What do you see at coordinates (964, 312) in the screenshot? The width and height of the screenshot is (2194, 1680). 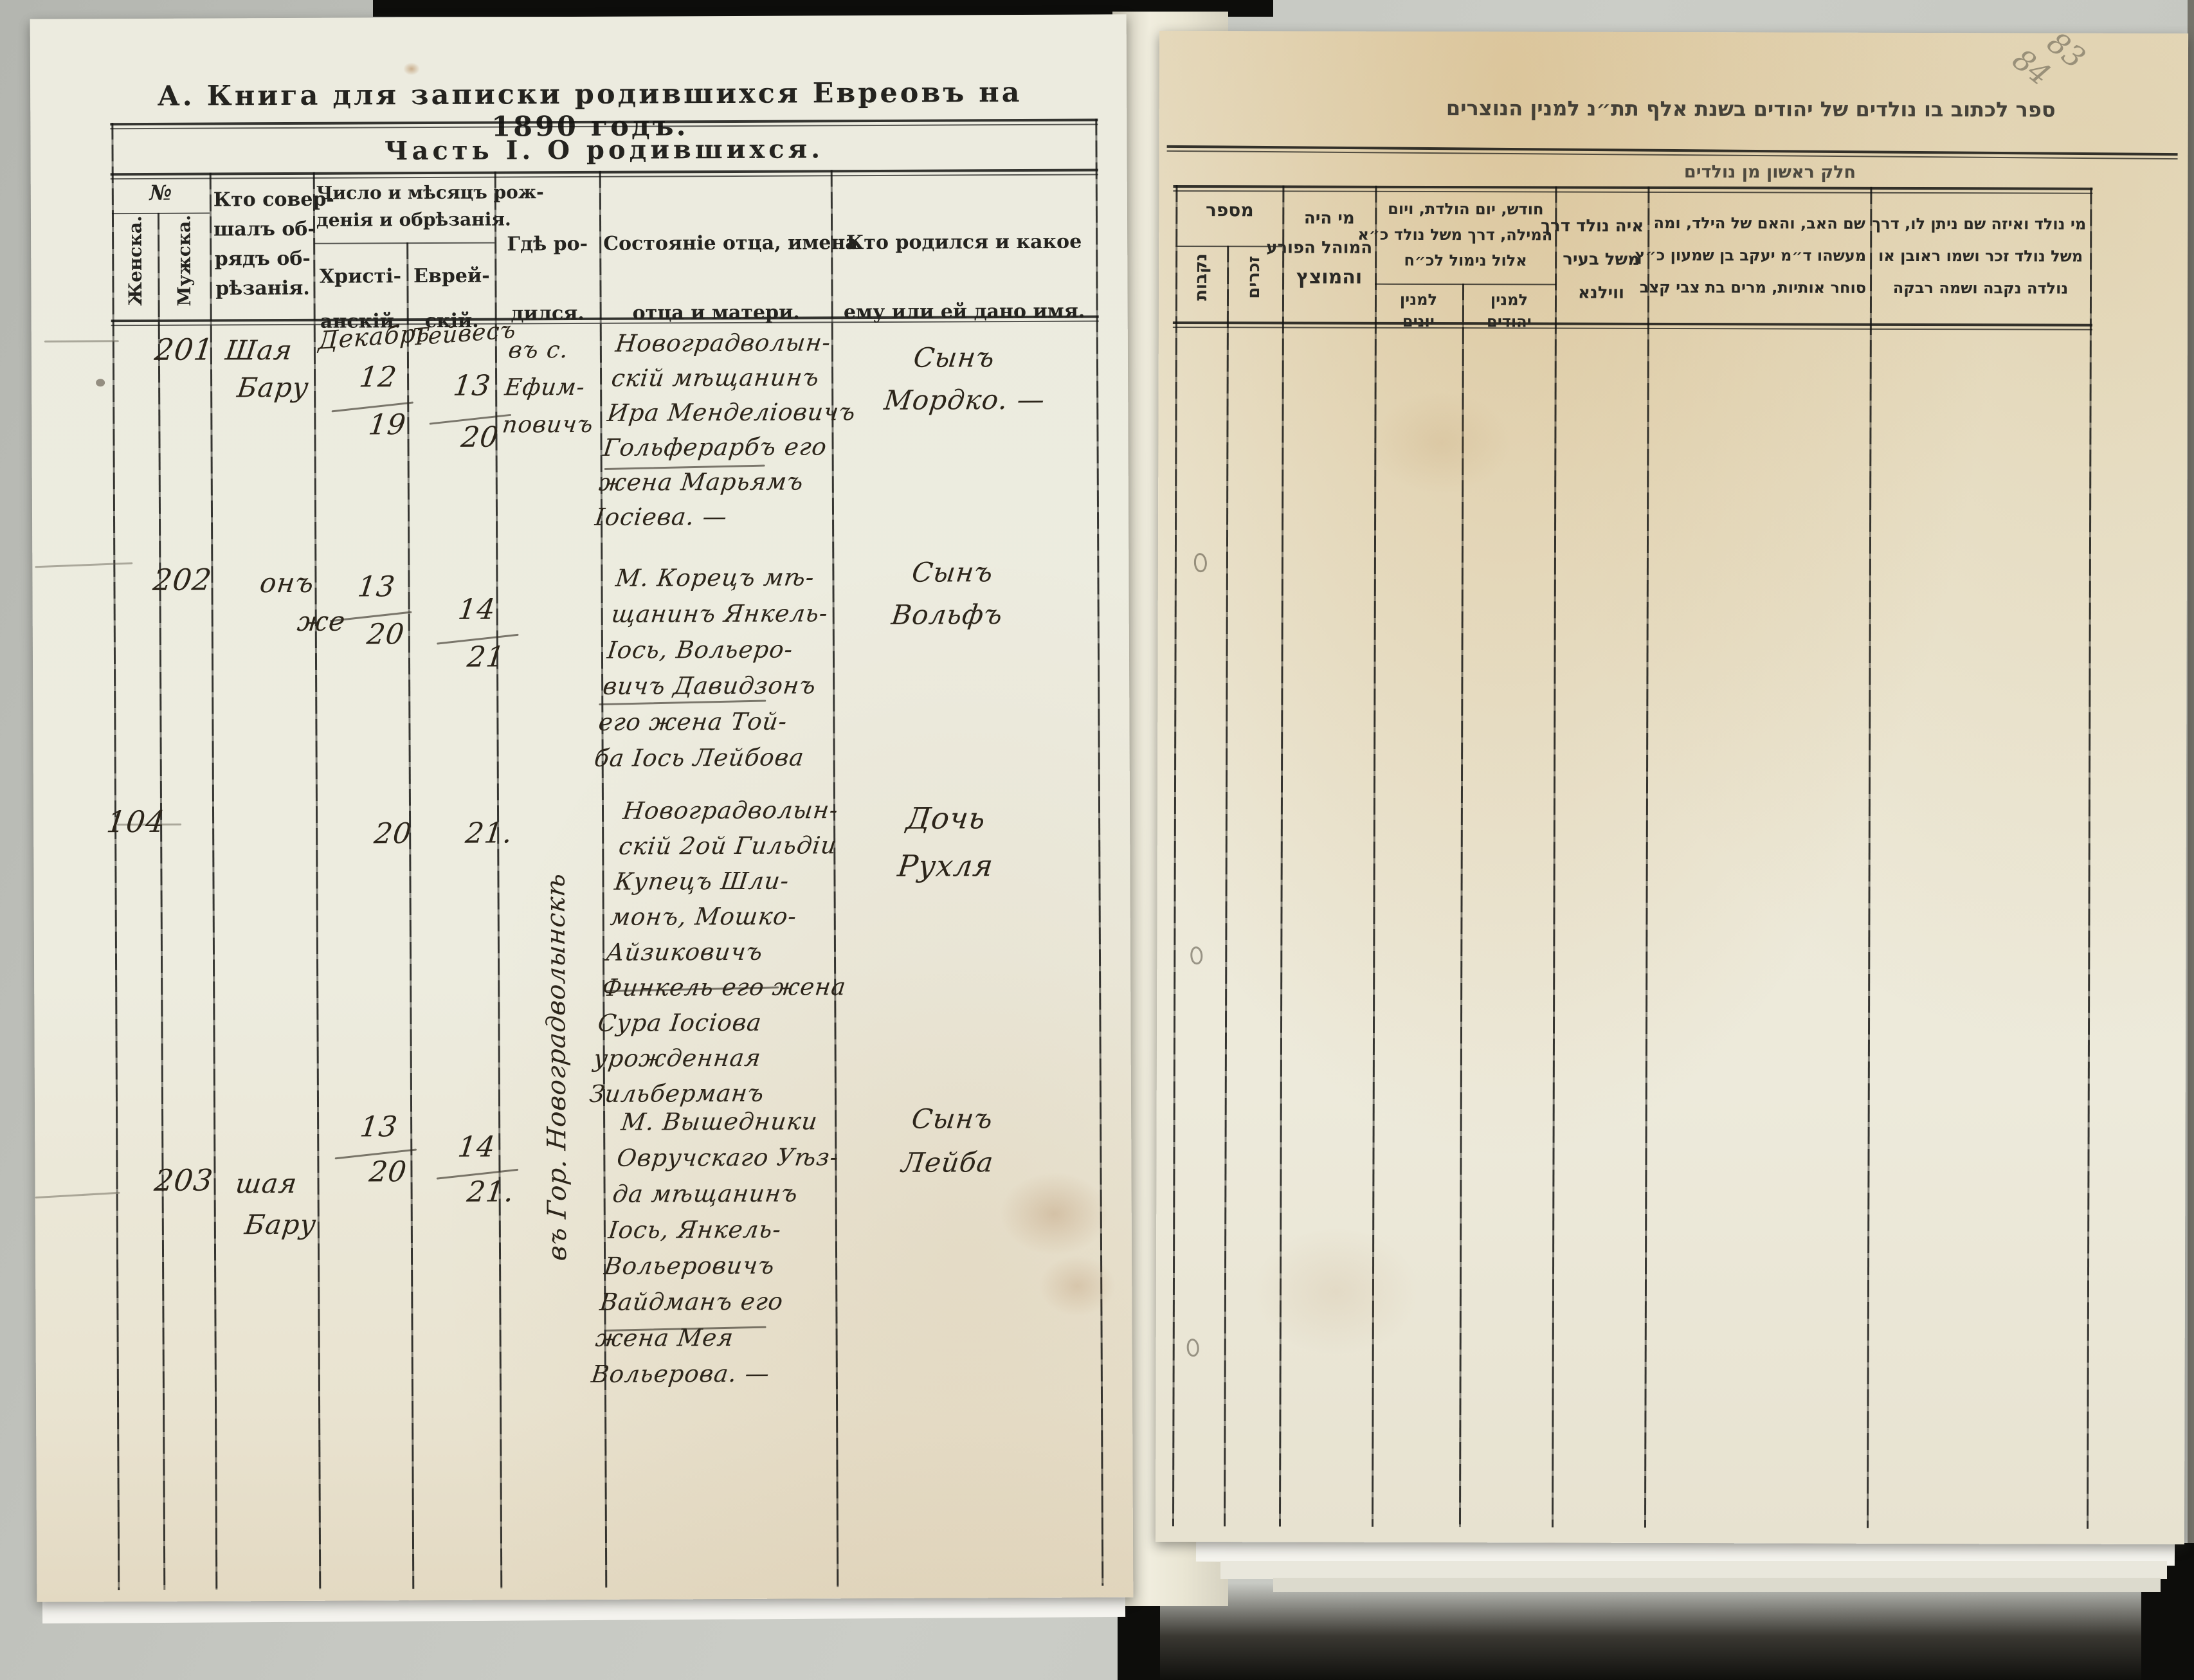 I see `header-line: ему или ей дано имя.` at bounding box center [964, 312].